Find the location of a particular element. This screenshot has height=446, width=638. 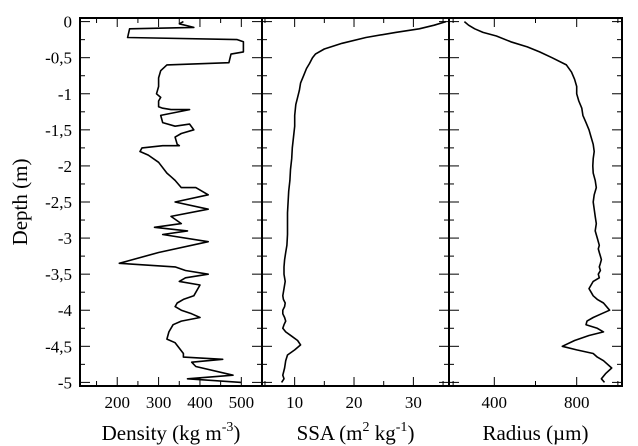

ssa-xtick-label: 30 is located at coordinates (413, 402).